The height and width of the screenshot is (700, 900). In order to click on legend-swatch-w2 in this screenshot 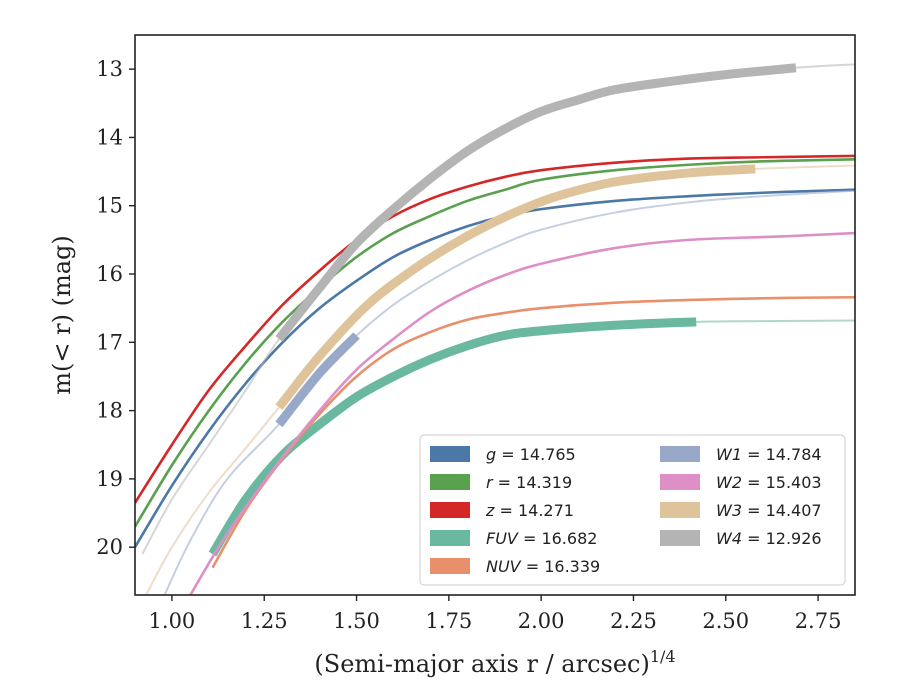, I will do `click(680, 482)`.